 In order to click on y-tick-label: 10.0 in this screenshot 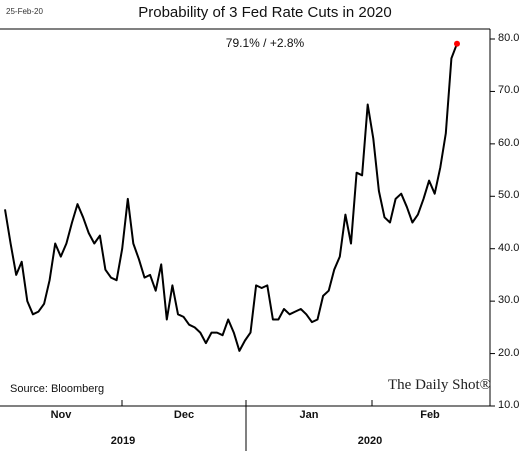, I will do `click(509, 405)`.